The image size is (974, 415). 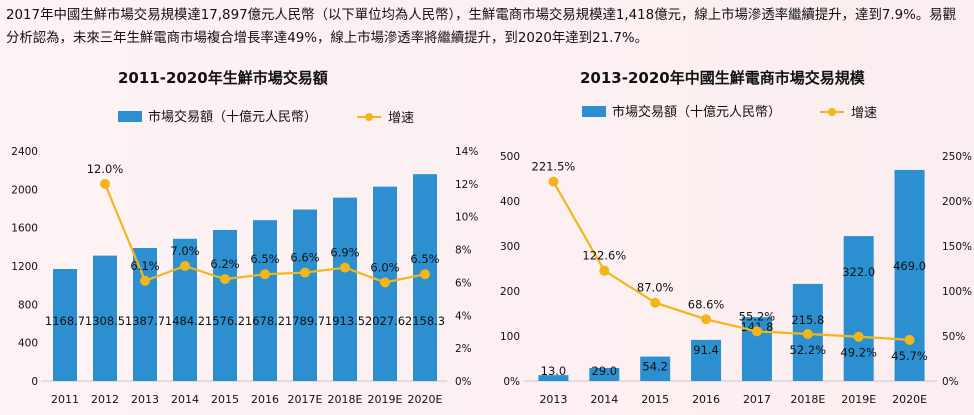 What do you see at coordinates (145, 321) in the screenshot?
I see `chart1-bar-value-label: 1387.7` at bounding box center [145, 321].